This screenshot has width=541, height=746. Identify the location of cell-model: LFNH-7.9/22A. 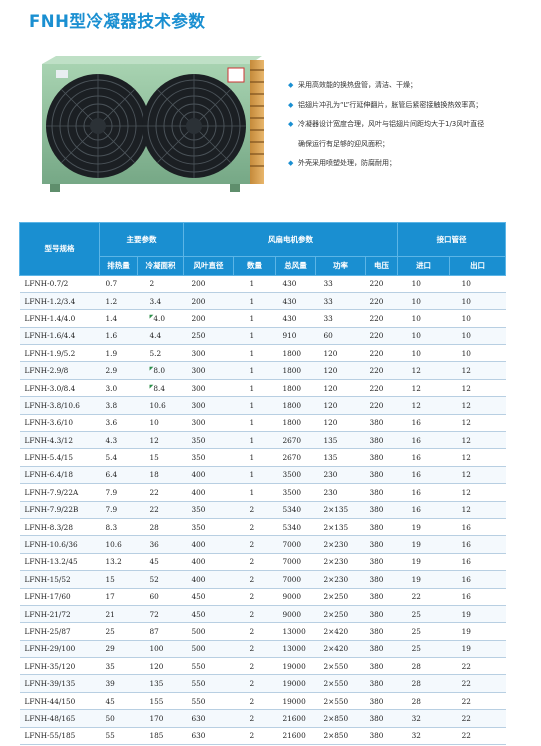
(59, 492).